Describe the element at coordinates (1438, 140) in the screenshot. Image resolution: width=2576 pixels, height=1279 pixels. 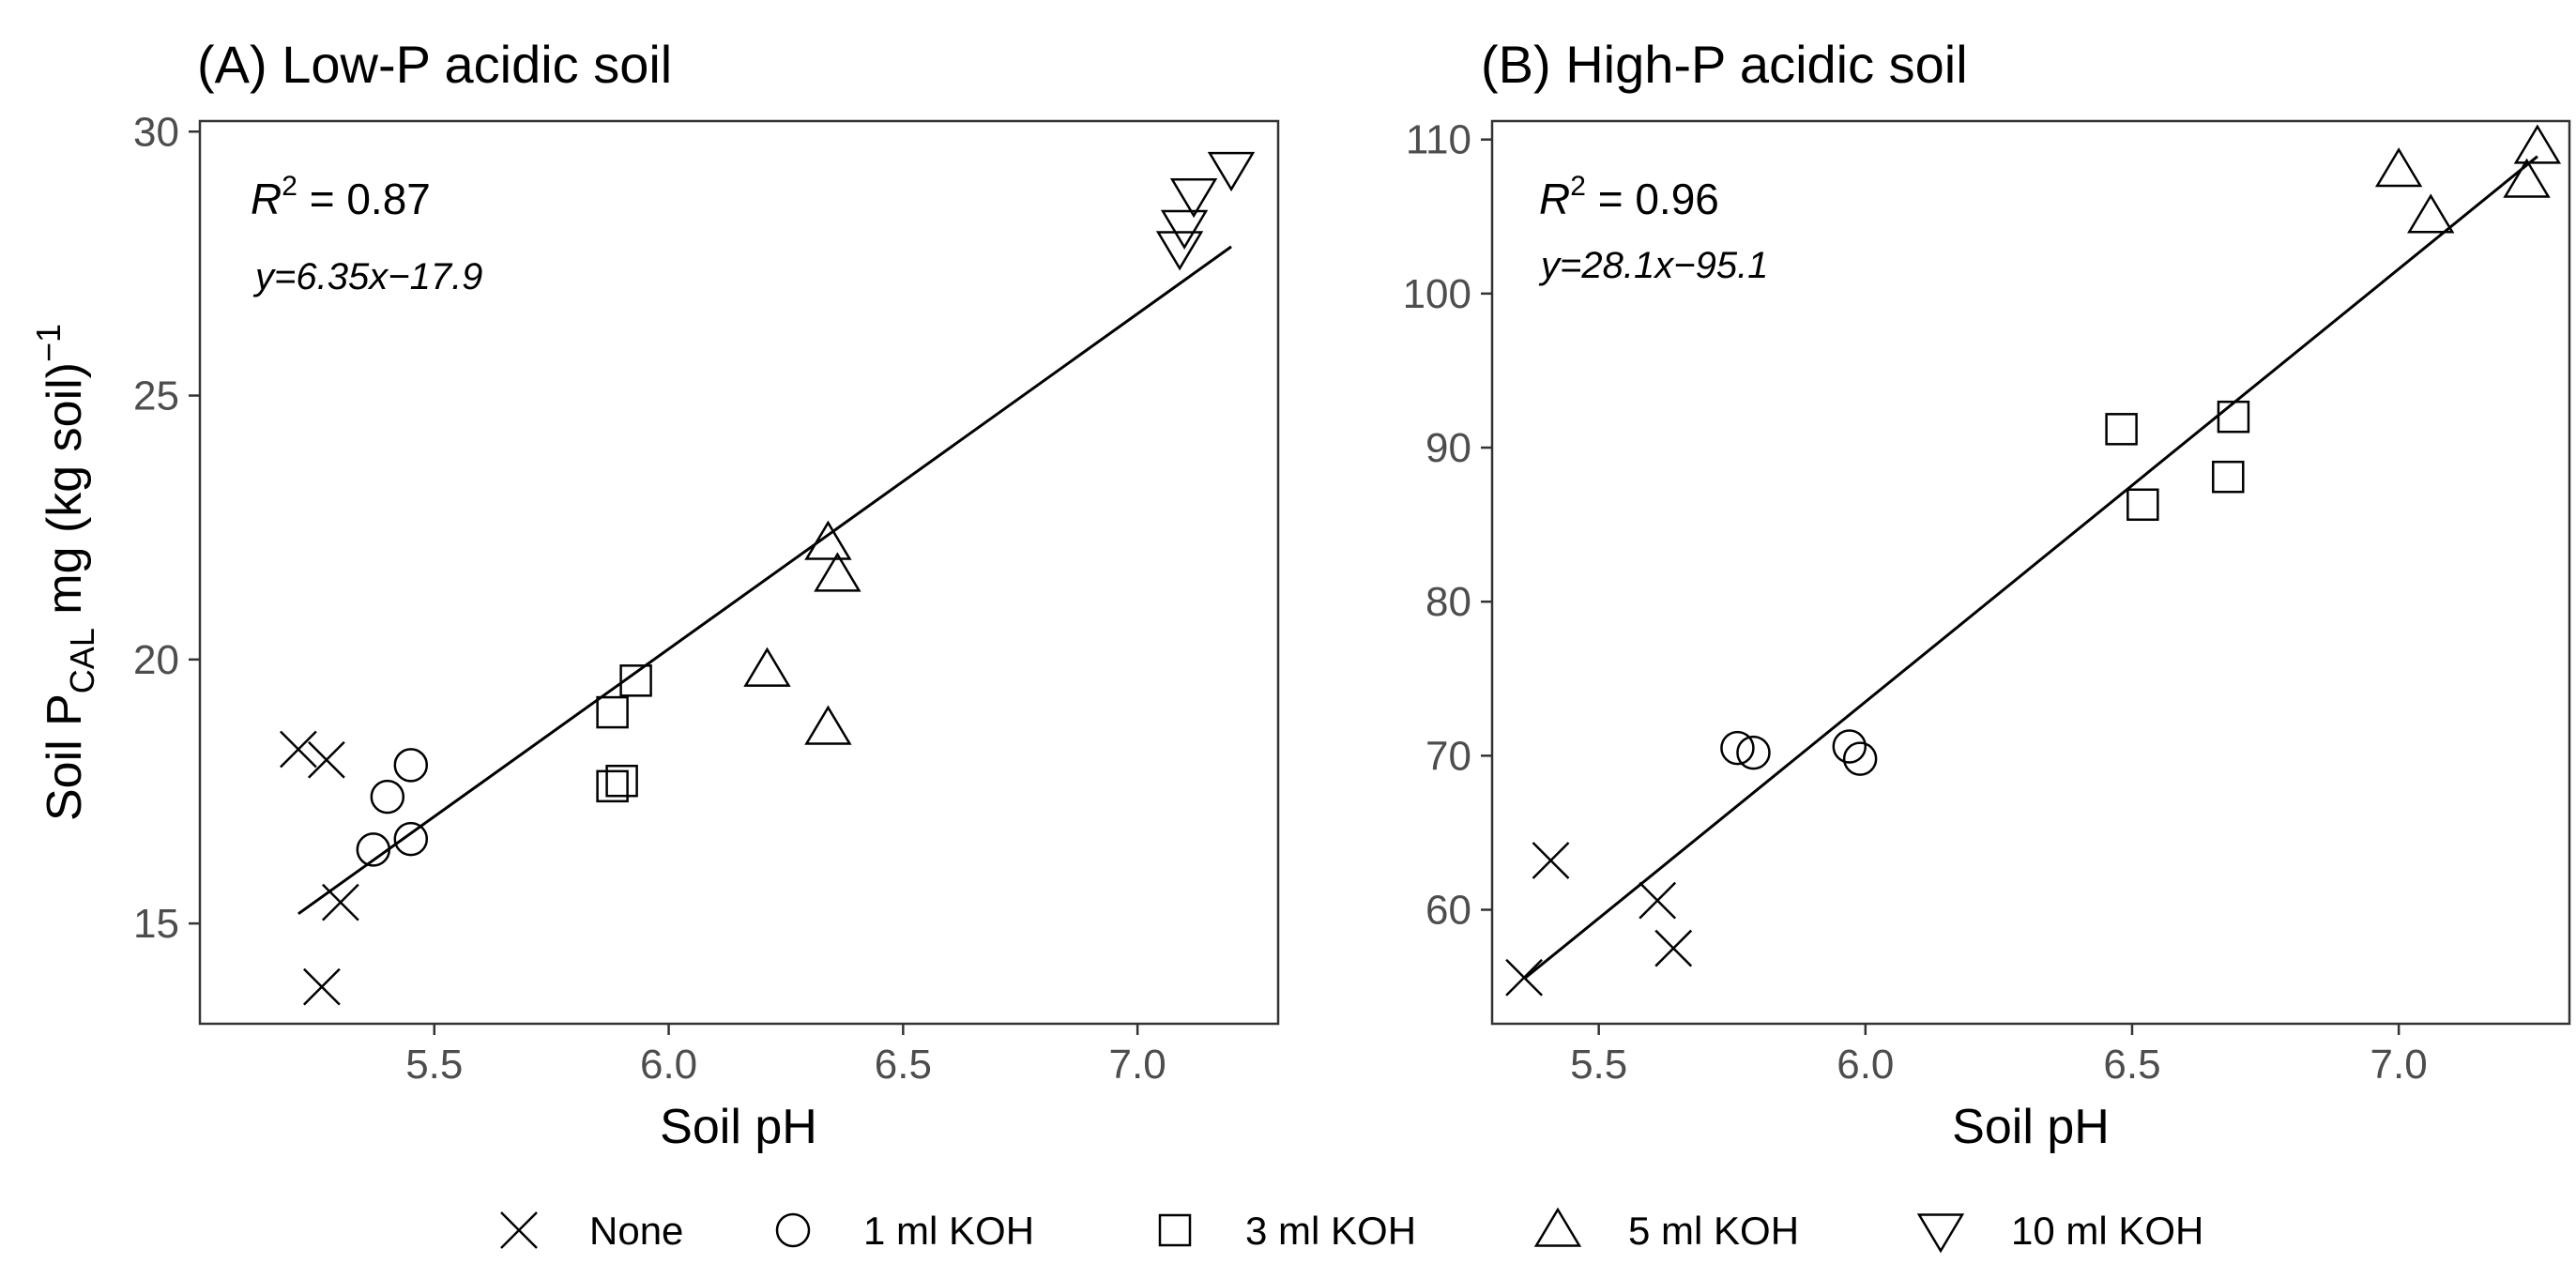
I see `panel-b-y-tick-label: 110` at that location.